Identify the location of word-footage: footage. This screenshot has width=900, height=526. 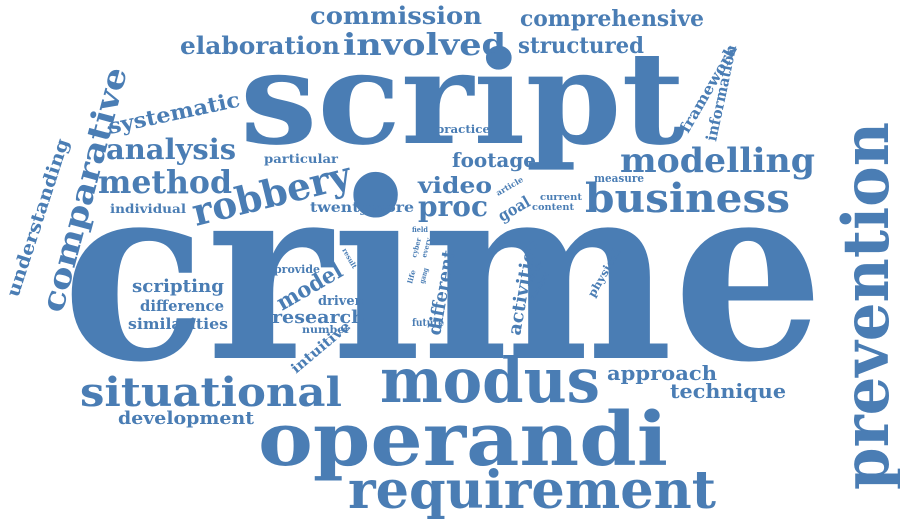
(494, 160).